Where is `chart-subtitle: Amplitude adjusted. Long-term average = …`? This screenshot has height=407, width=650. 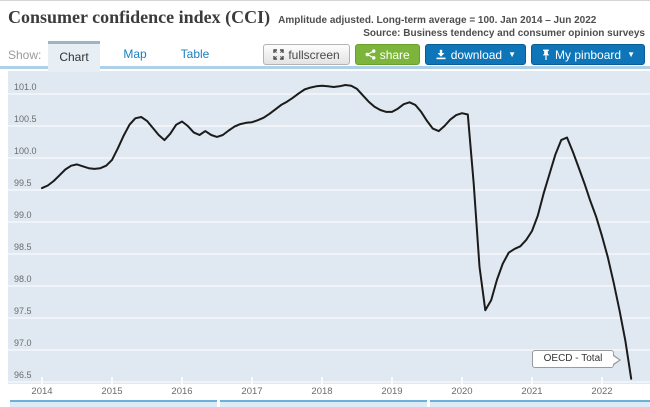
chart-subtitle: Amplitude adjusted. Long-term average = … is located at coordinates (437, 20).